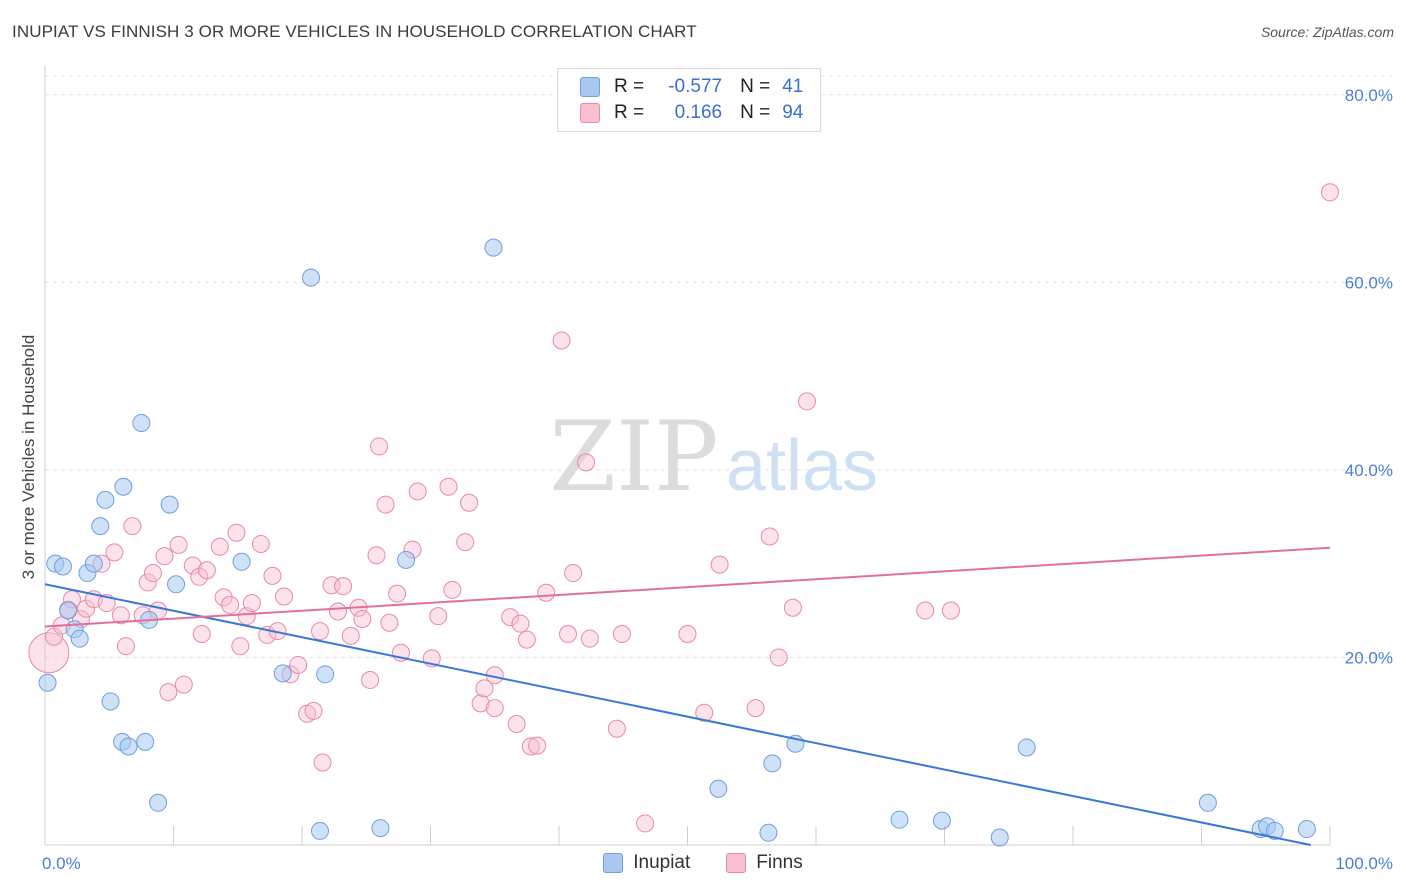 This screenshot has width=1406, height=892. What do you see at coordinates (736, 863) in the screenshot?
I see `finns-legend-swatch` at bounding box center [736, 863].